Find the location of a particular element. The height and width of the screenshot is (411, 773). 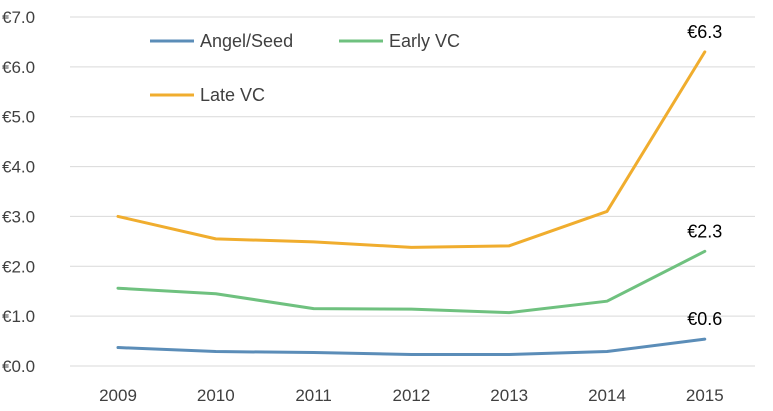

y-tick-label: €1.0 is located at coordinates (18, 316).